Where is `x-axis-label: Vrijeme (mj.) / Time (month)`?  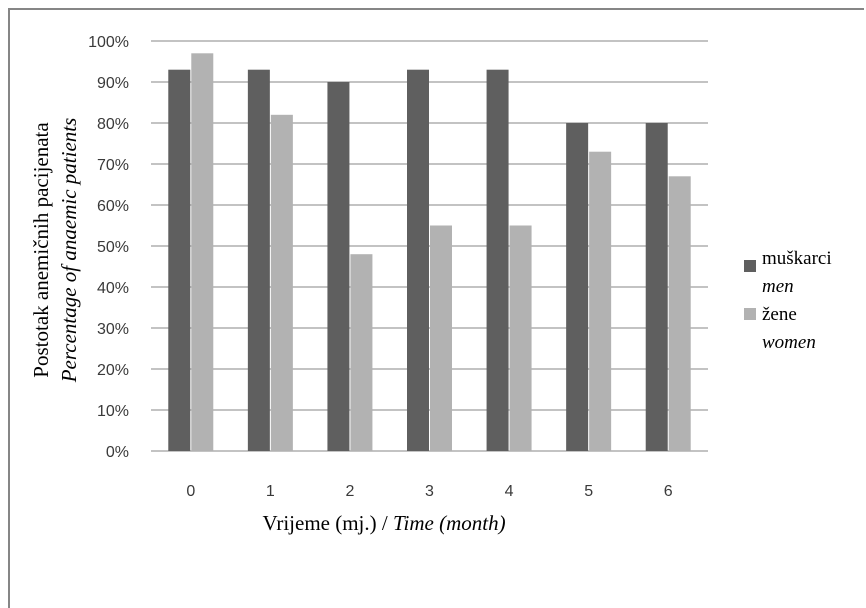
x-axis-label: Vrijeme (mj.) / Time (month) is located at coordinates (383, 523).